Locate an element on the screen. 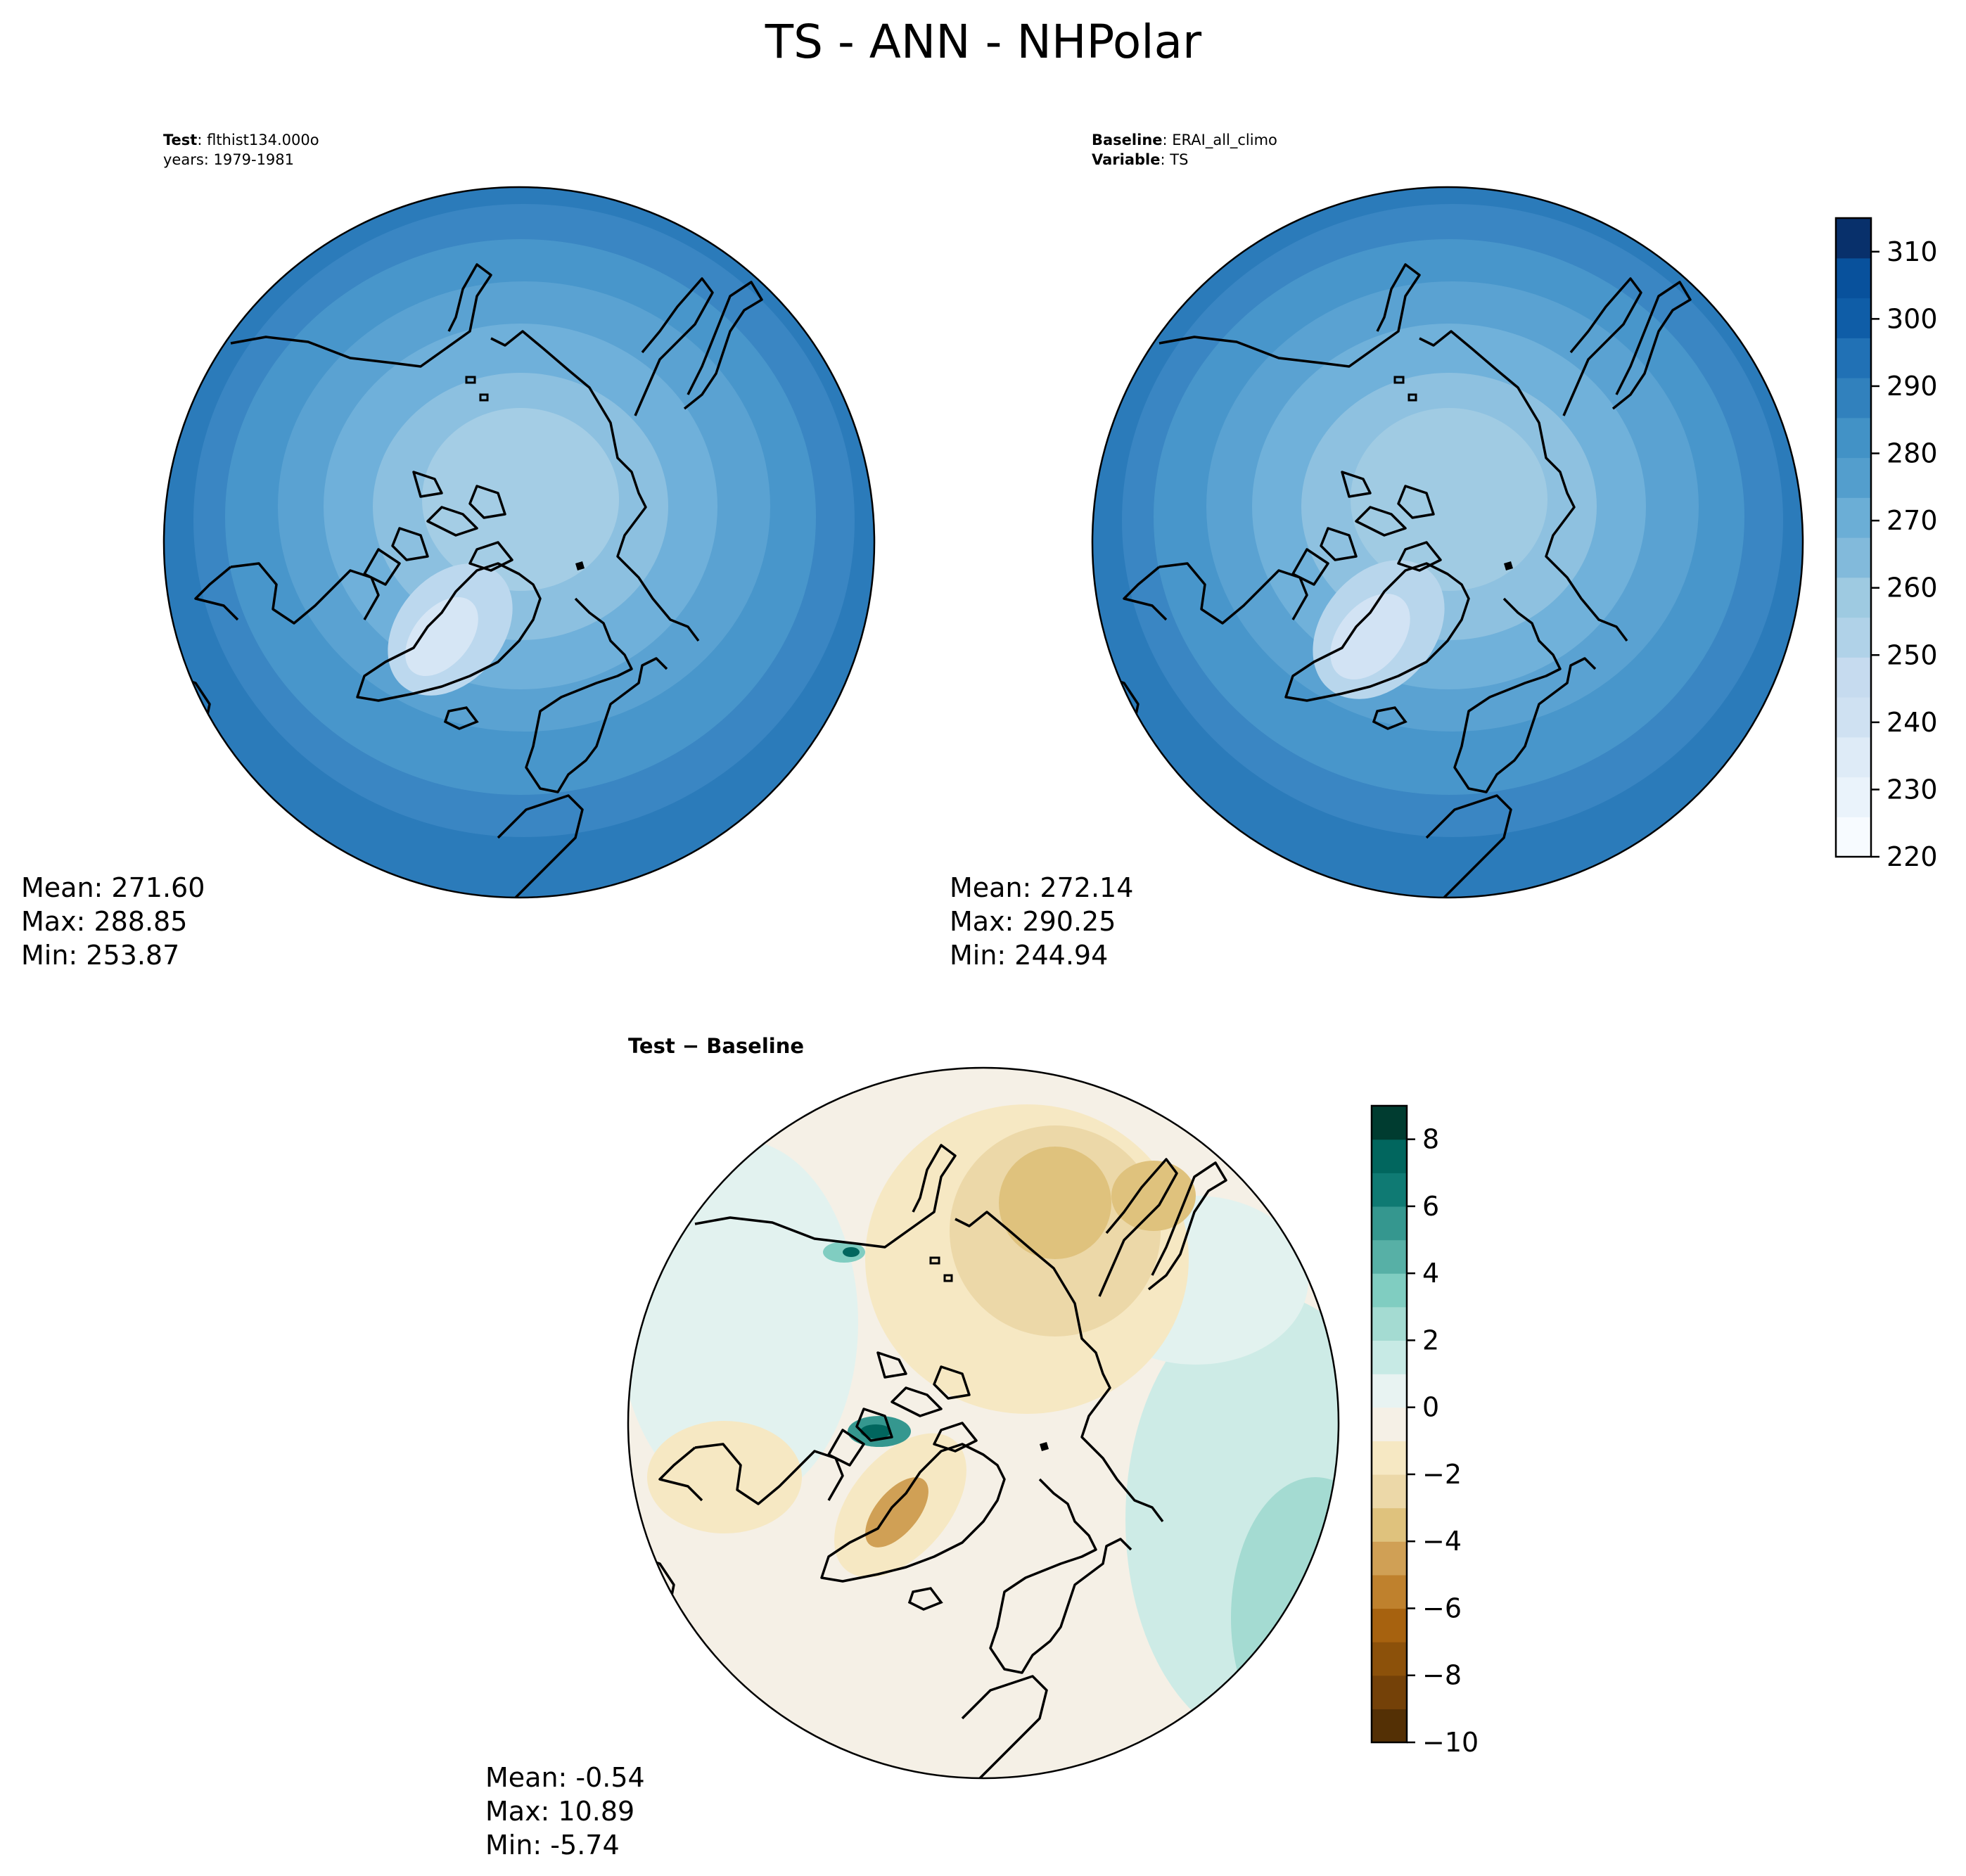 This screenshot has height=1876, width=1966. map-difference-field is located at coordinates (983, 1423).